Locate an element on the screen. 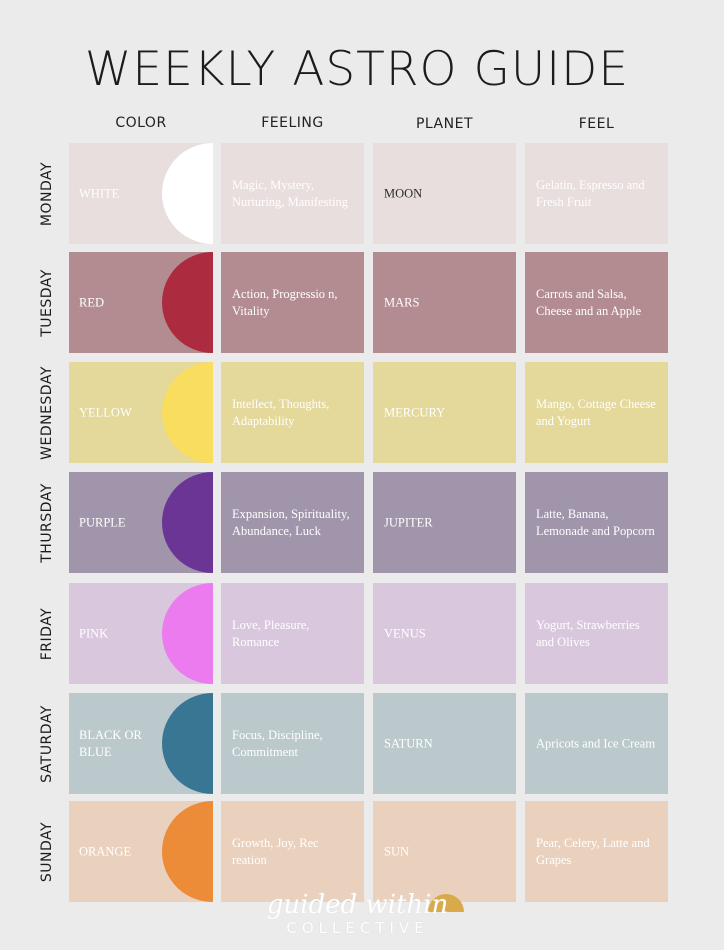  feel-cell: Carrots and Salsa, Cheese and an Apple is located at coordinates (596, 302).